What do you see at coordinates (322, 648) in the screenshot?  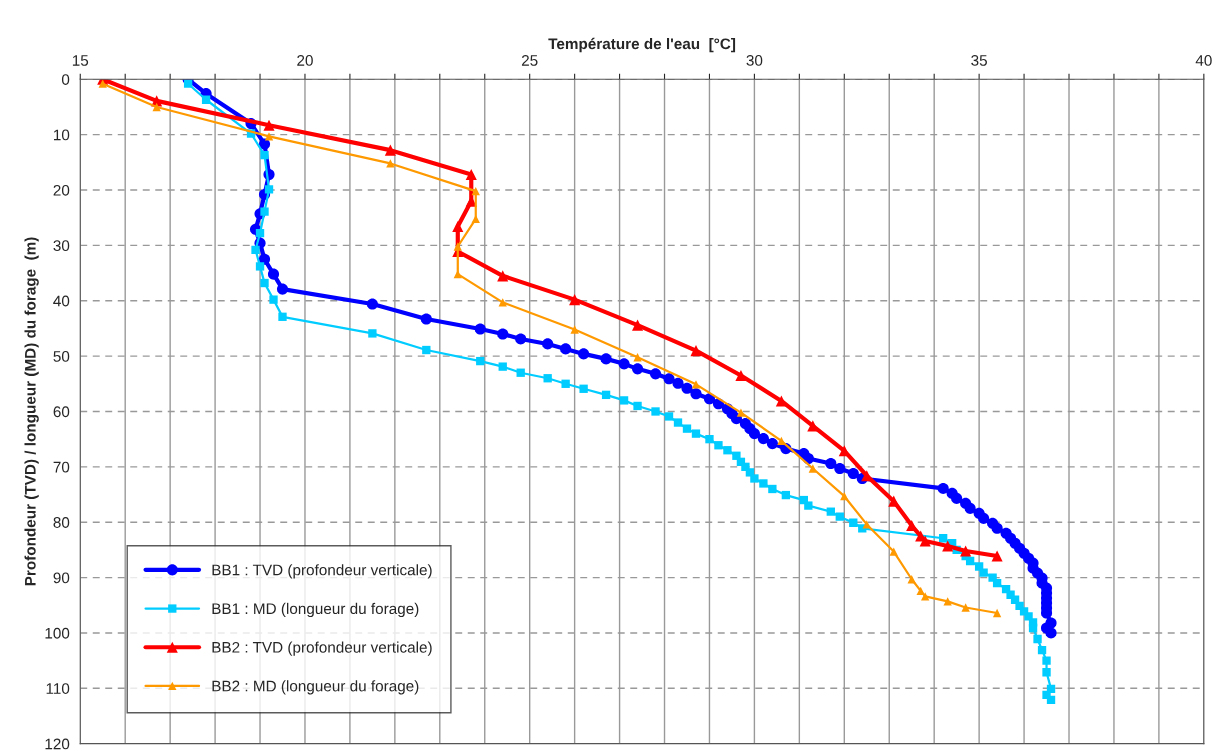 I see `legend-label: BB2 : TVD (profondeur verticale)` at bounding box center [322, 648].